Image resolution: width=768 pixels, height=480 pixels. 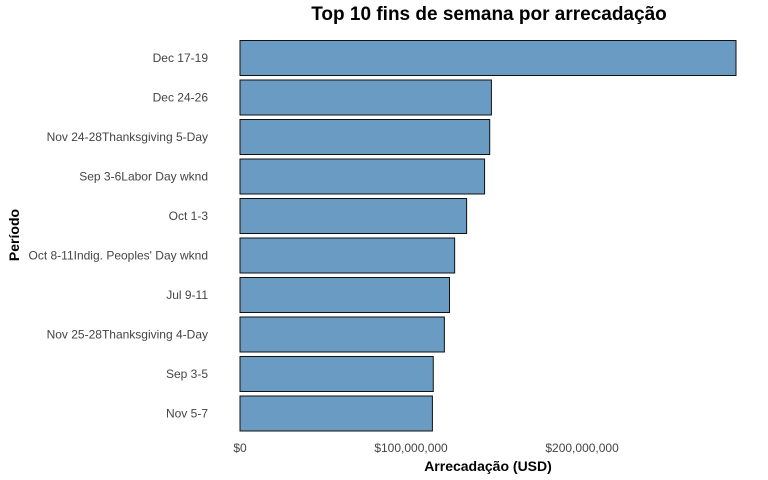 What do you see at coordinates (489, 14) in the screenshot?
I see `chart-title: Top 10 fins de semana por arrecadação` at bounding box center [489, 14].